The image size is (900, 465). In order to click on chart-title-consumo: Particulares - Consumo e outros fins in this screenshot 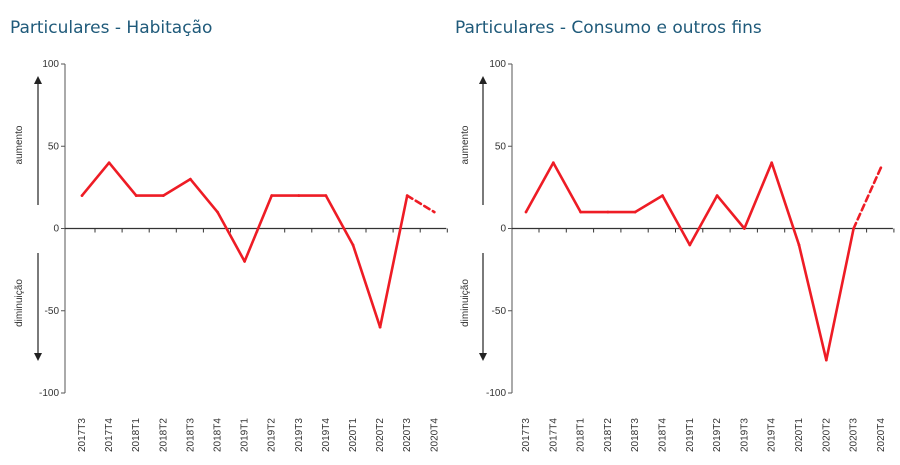, I will do `click(608, 28)`.